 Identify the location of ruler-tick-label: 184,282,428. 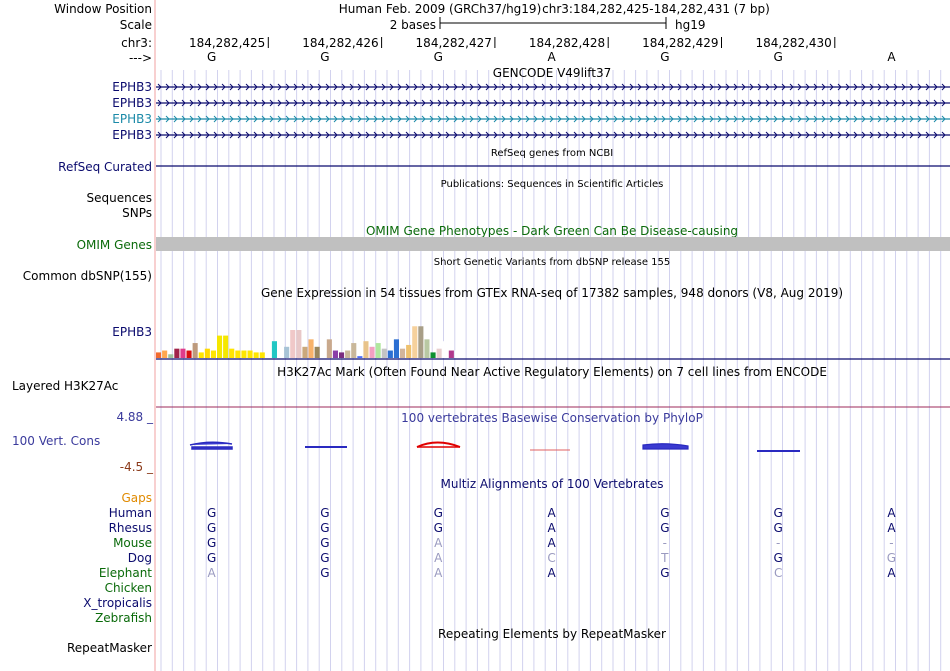
(567, 43).